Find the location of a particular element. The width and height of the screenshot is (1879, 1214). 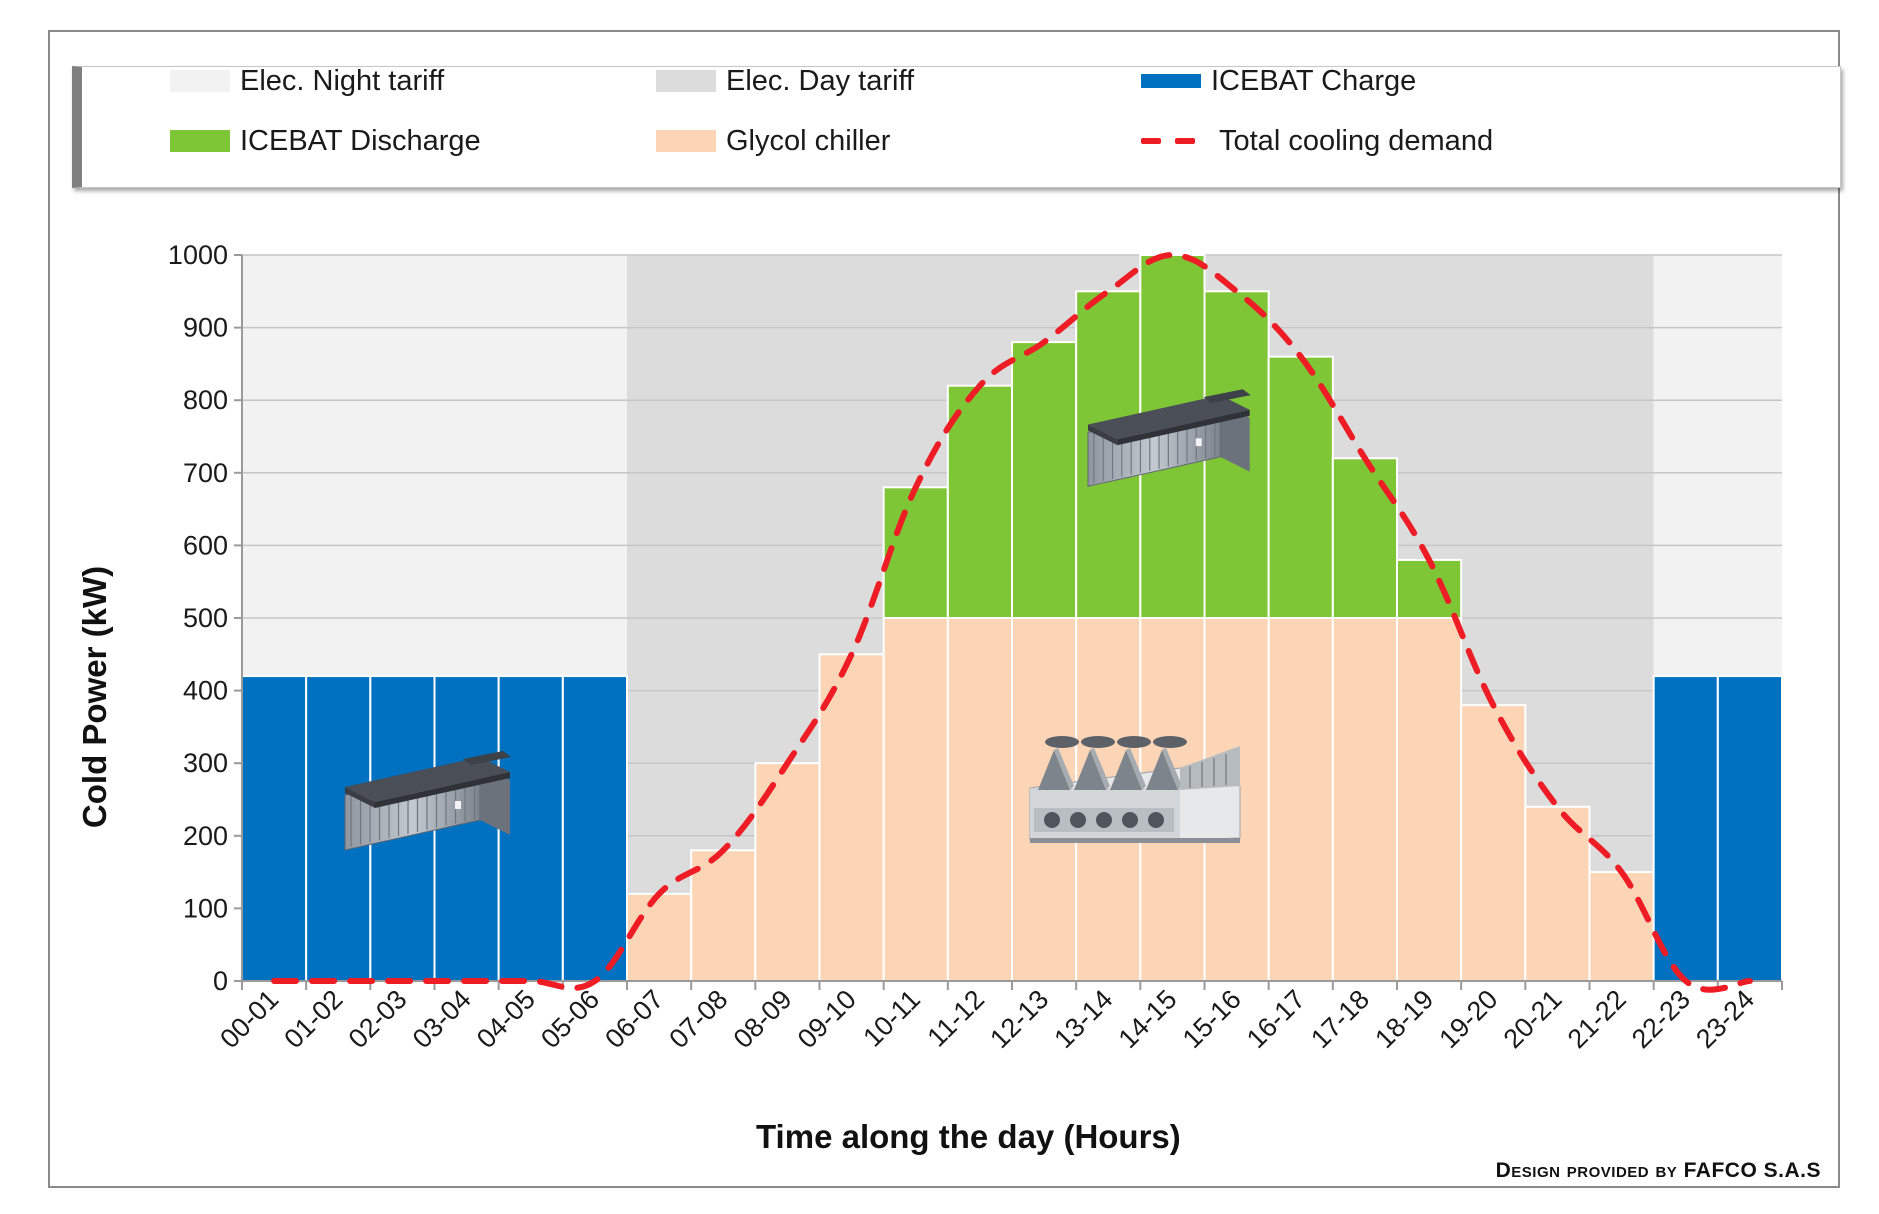

x-tick-label: 01-02 is located at coordinates (313, 1019).